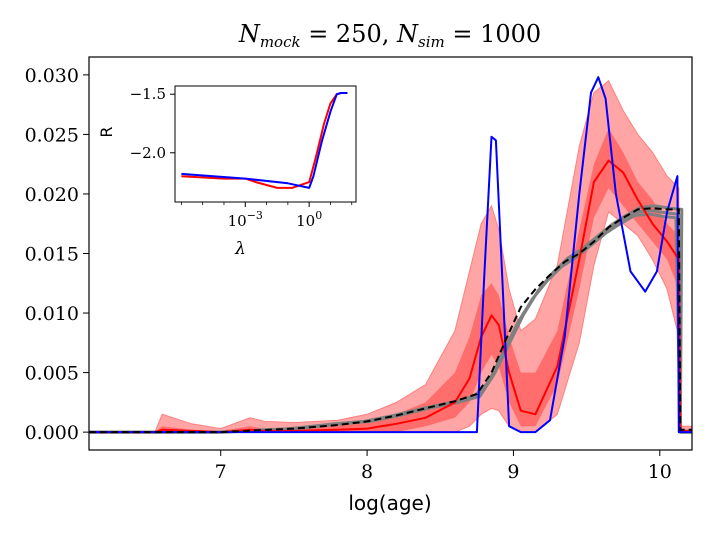  I want to click on inset-y-label: R, so click(106, 131).